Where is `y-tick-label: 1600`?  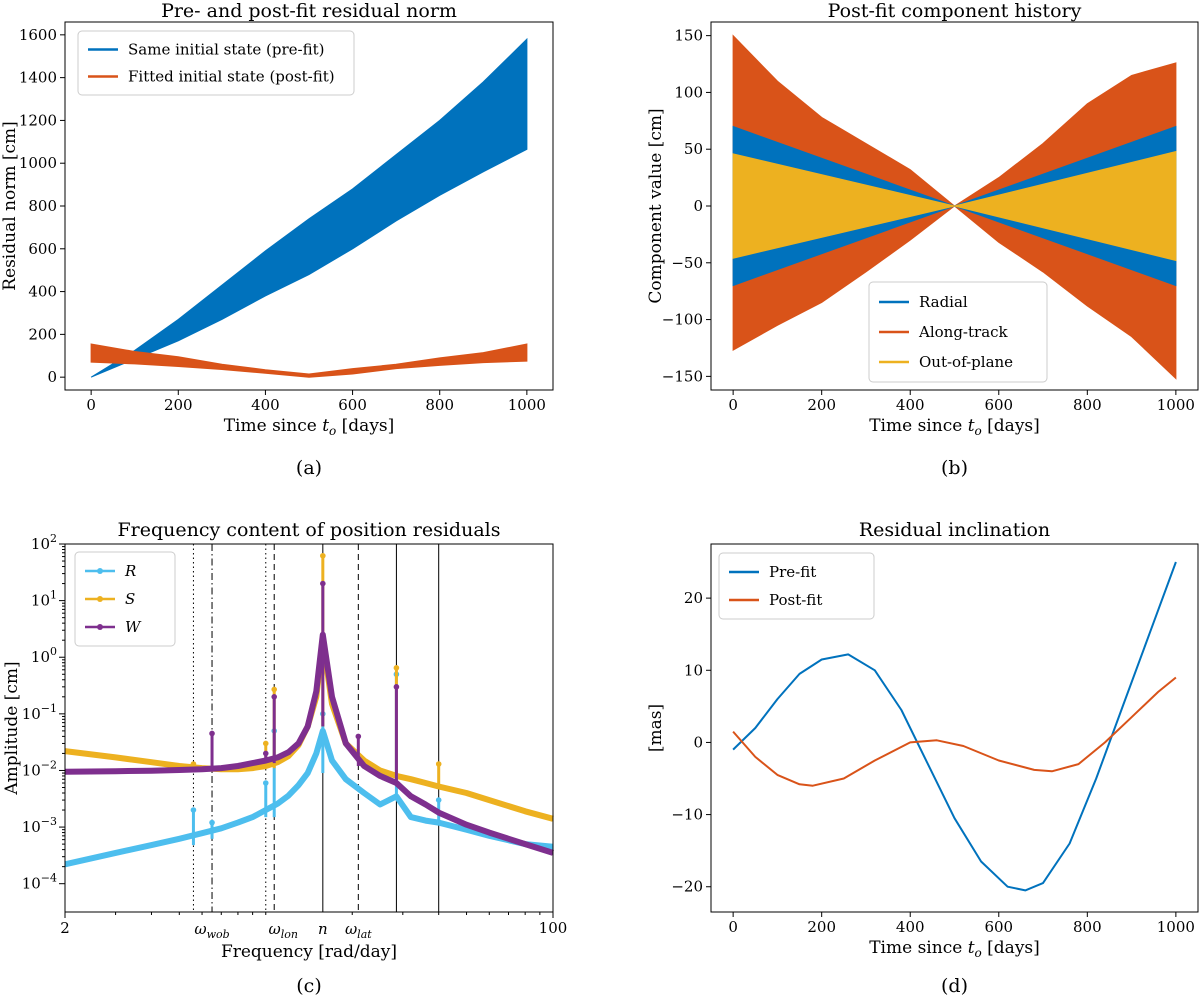
y-tick-label: 1600 is located at coordinates (38, 35).